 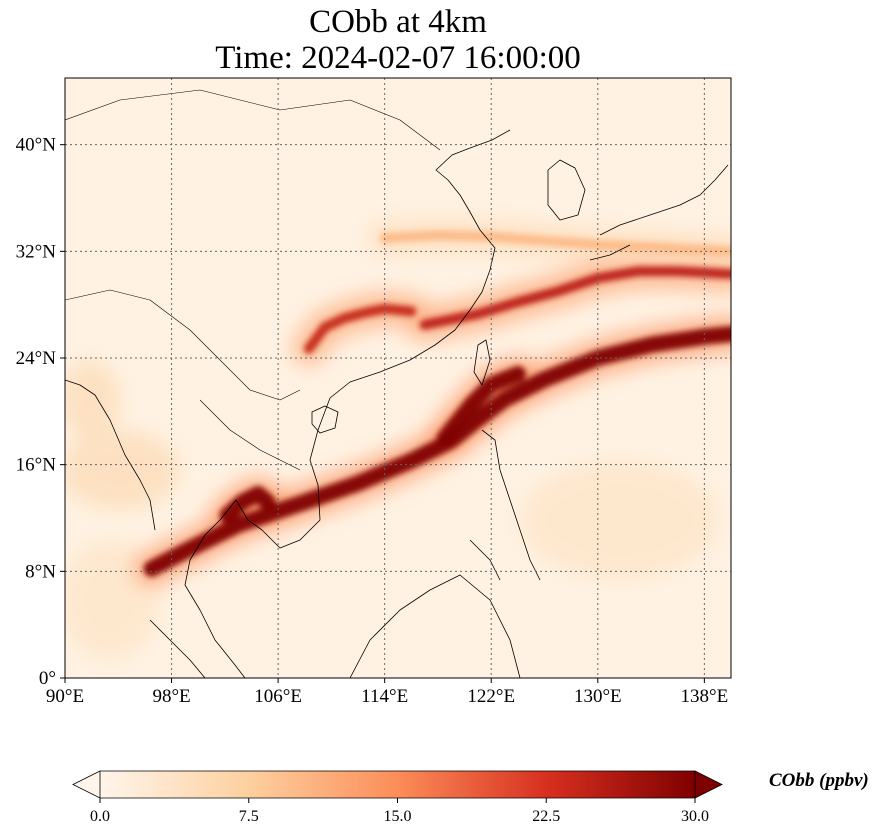 I want to click on colorbar-tick-label: 15.0, so click(x=398, y=816).